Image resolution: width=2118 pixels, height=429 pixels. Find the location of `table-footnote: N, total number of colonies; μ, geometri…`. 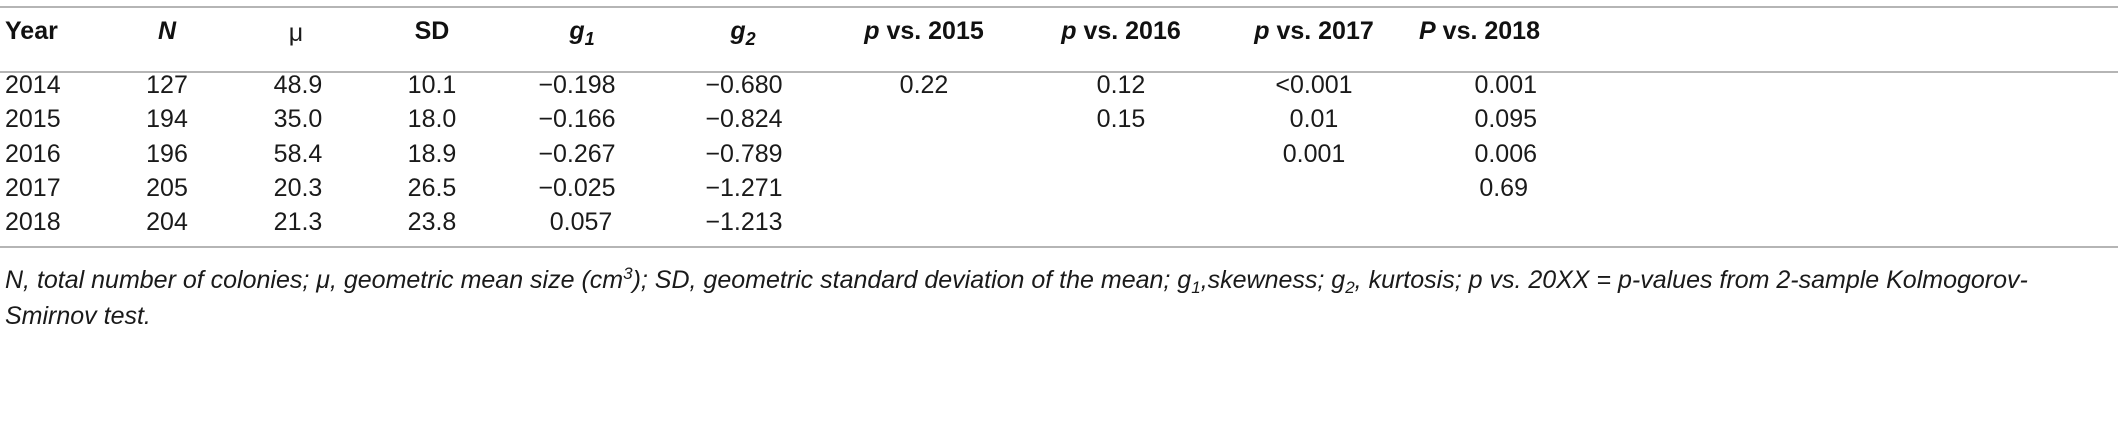

table-footnote: N, total number of colonies; μ, geometri… is located at coordinates (1016, 297).